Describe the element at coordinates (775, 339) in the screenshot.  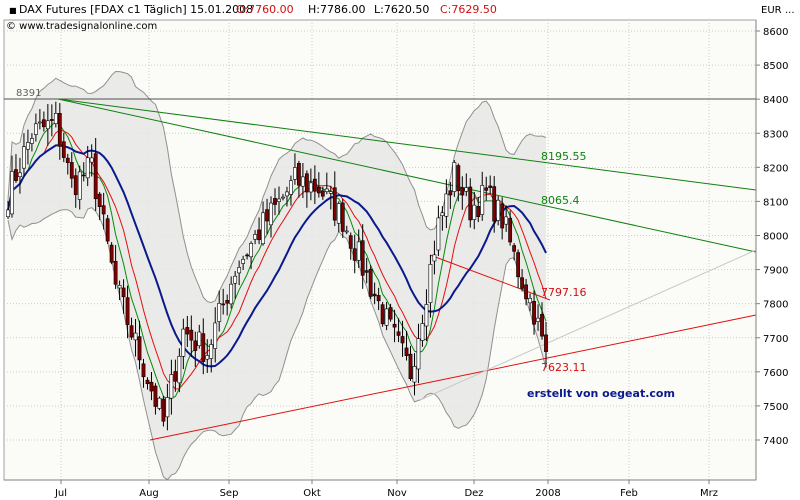
I see `y-tick-label: 7700` at that location.